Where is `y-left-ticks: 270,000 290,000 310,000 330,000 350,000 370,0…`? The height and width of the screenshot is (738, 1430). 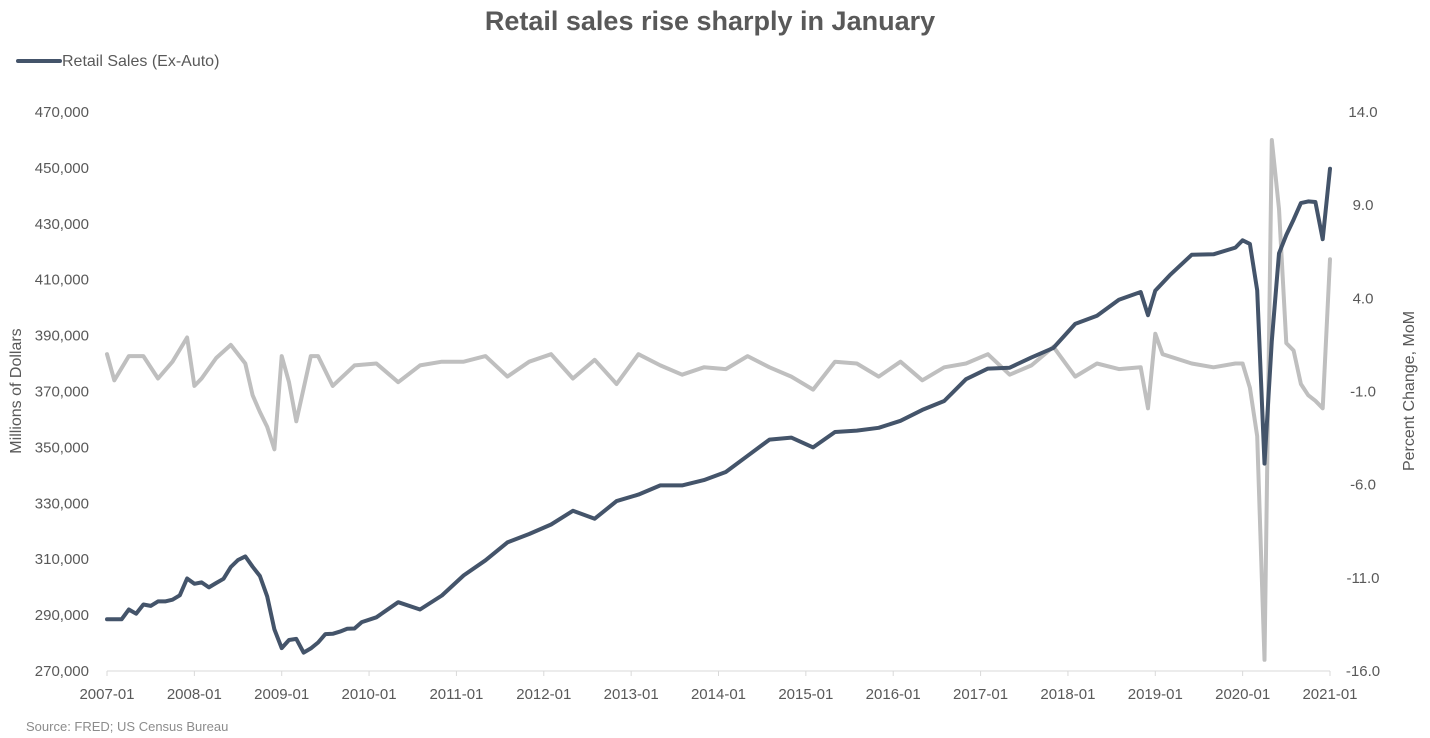
y-left-ticks: 270,000 290,000 310,000 330,000 350,000 370,0… is located at coordinates (62, 392).